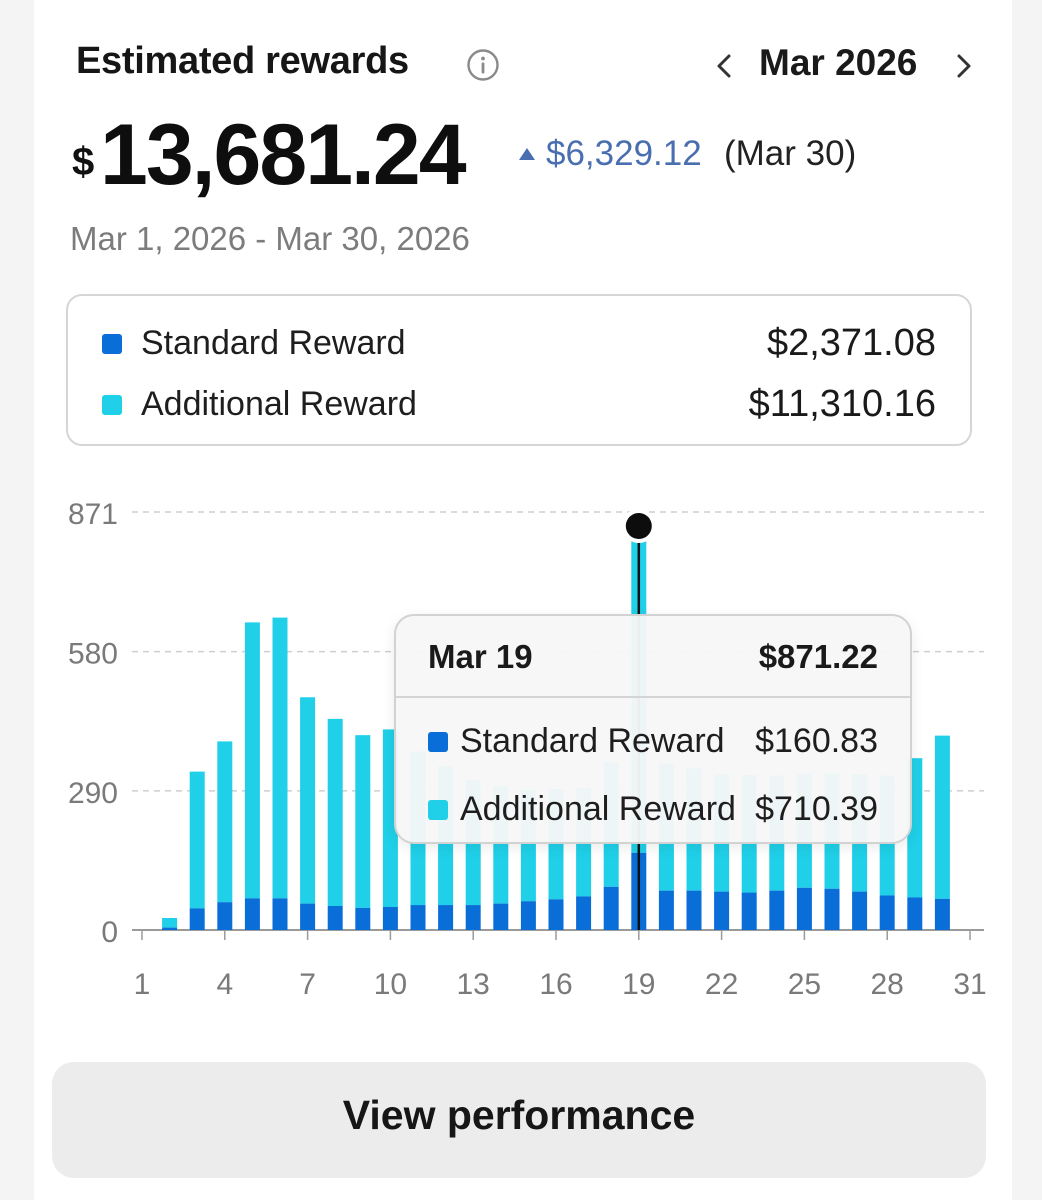 The height and width of the screenshot is (1200, 1042). I want to click on selected-month: Mar 2026, so click(838, 62).